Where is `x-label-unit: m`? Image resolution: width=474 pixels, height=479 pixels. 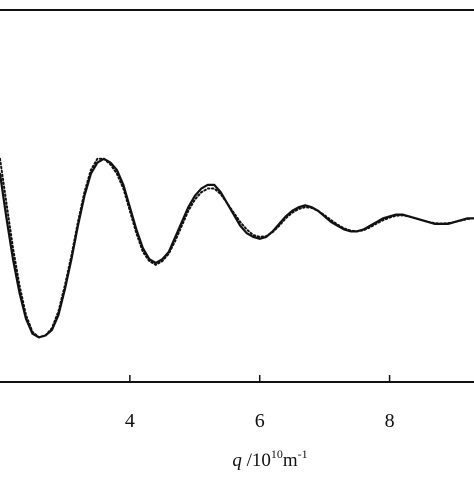
x-label-unit: m is located at coordinates (290, 460).